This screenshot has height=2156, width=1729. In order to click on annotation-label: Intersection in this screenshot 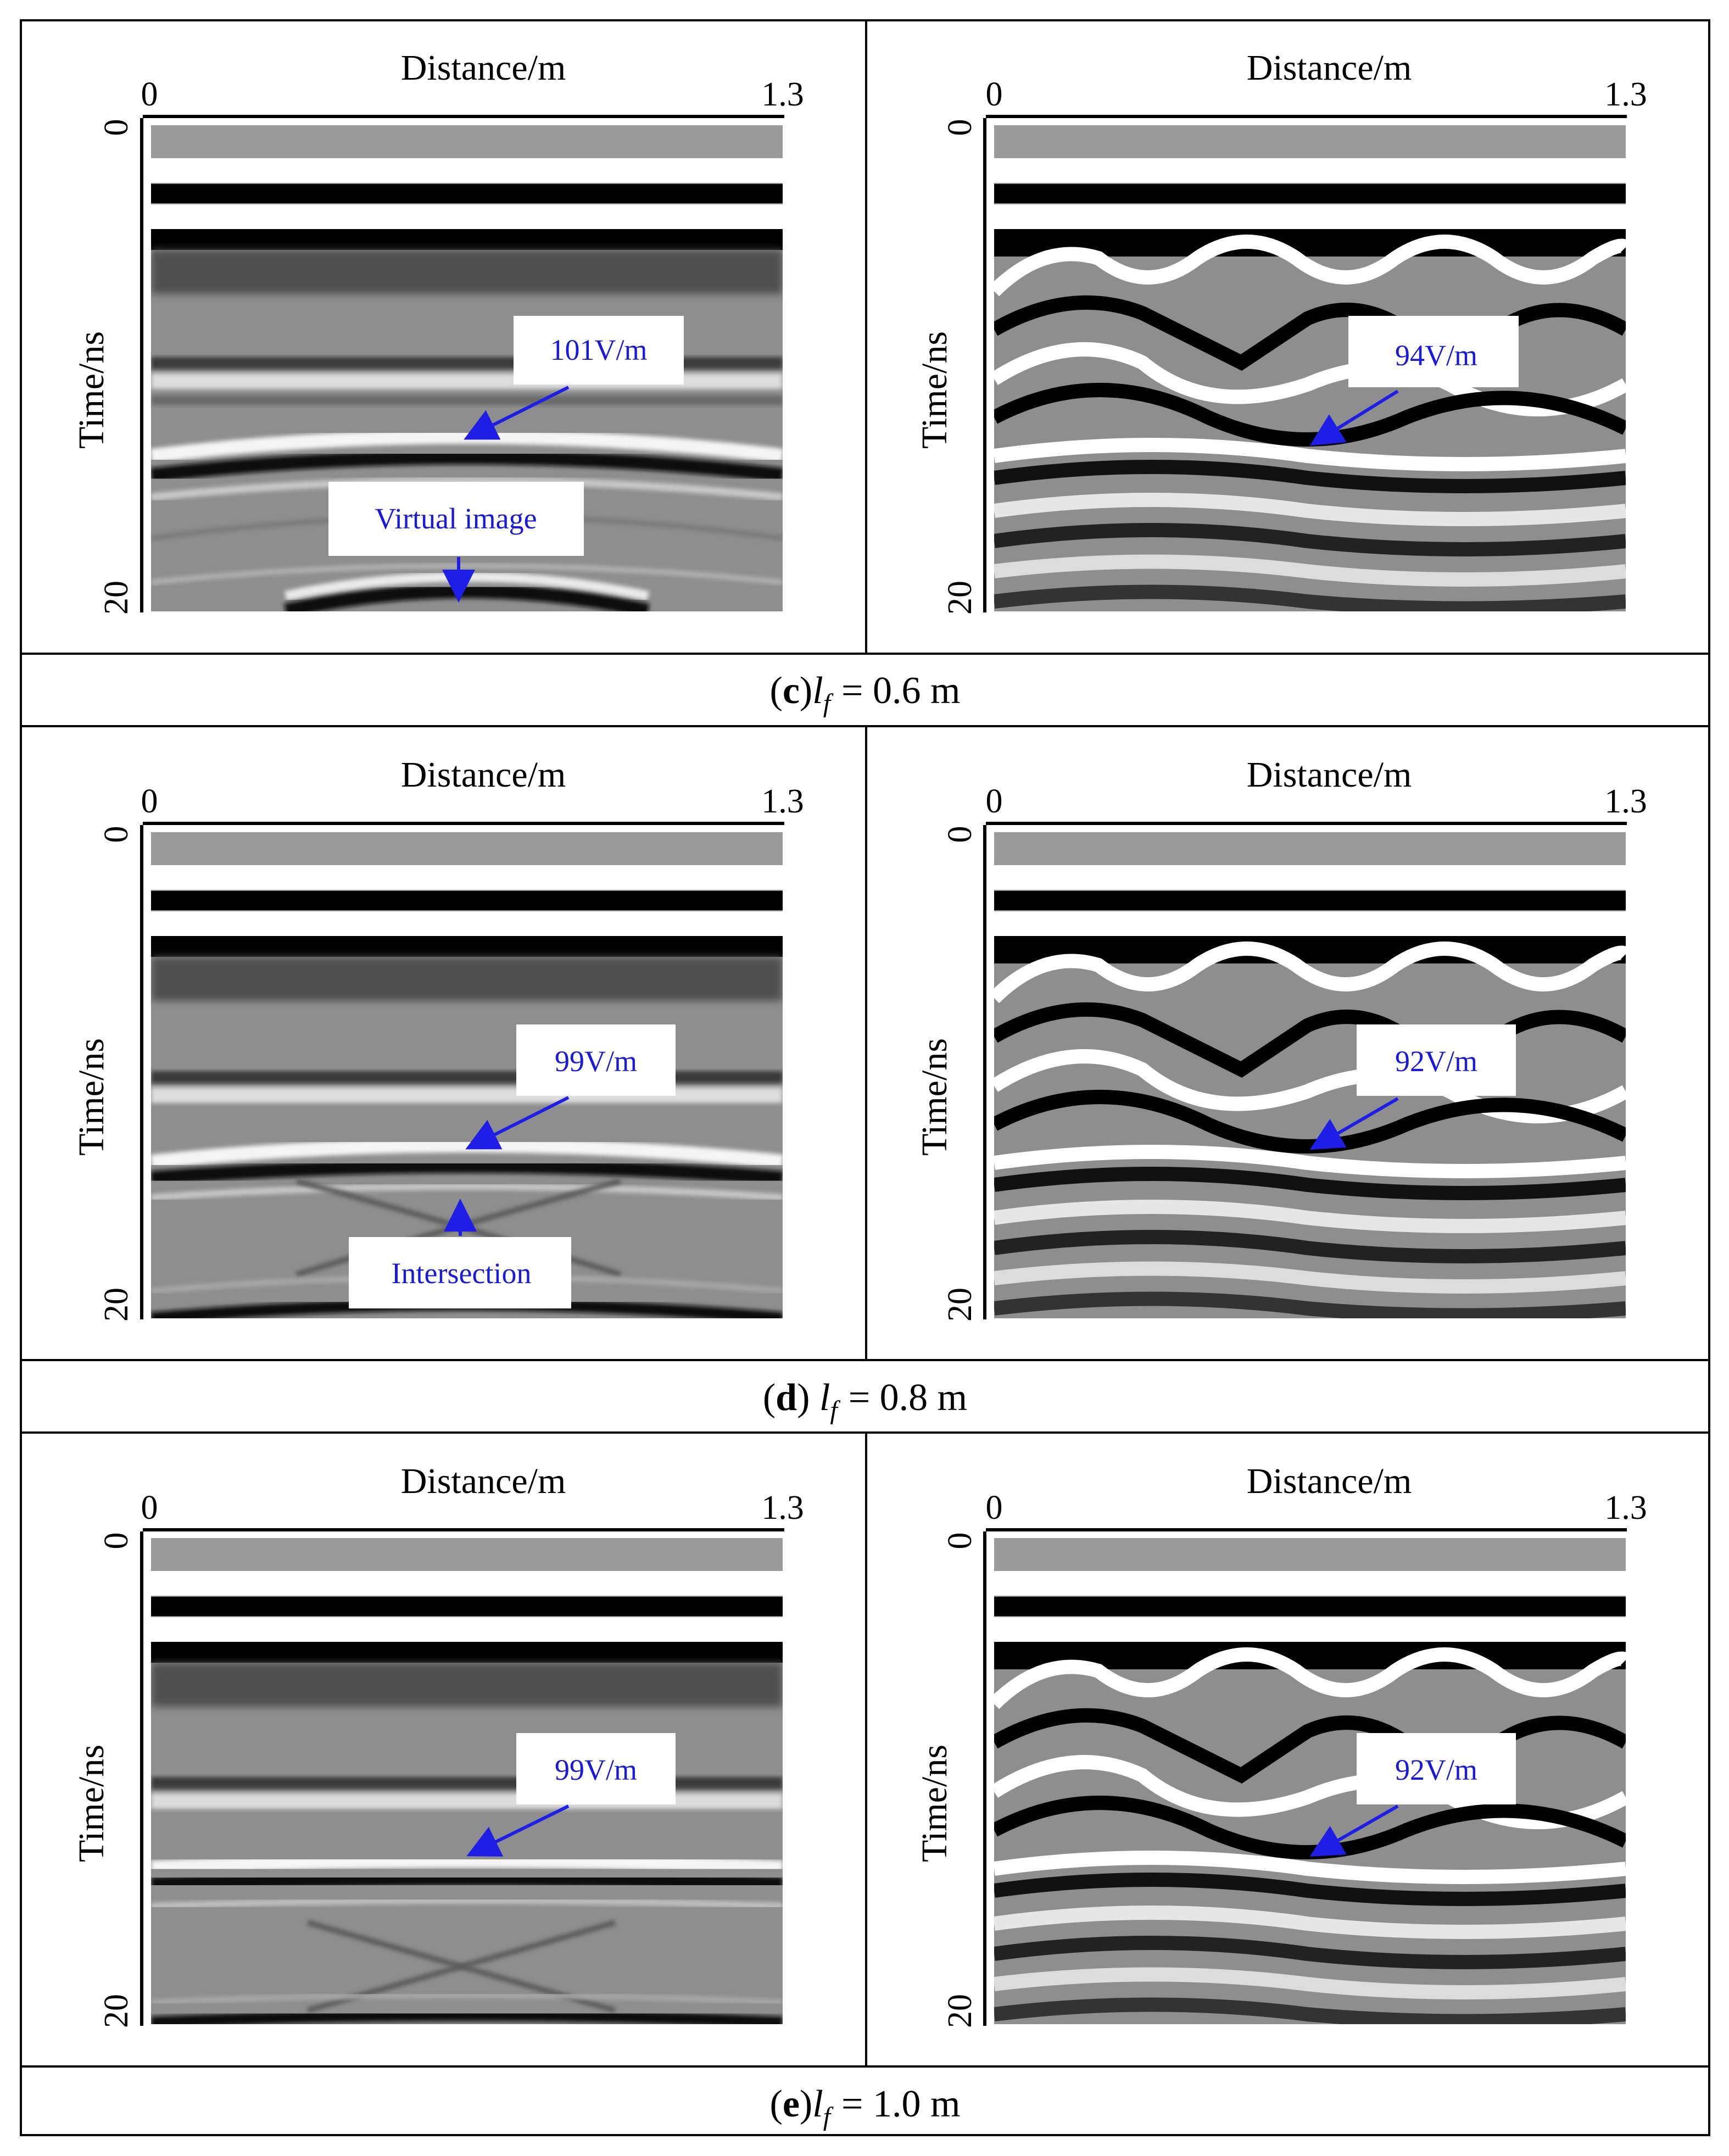, I will do `click(462, 1273)`.